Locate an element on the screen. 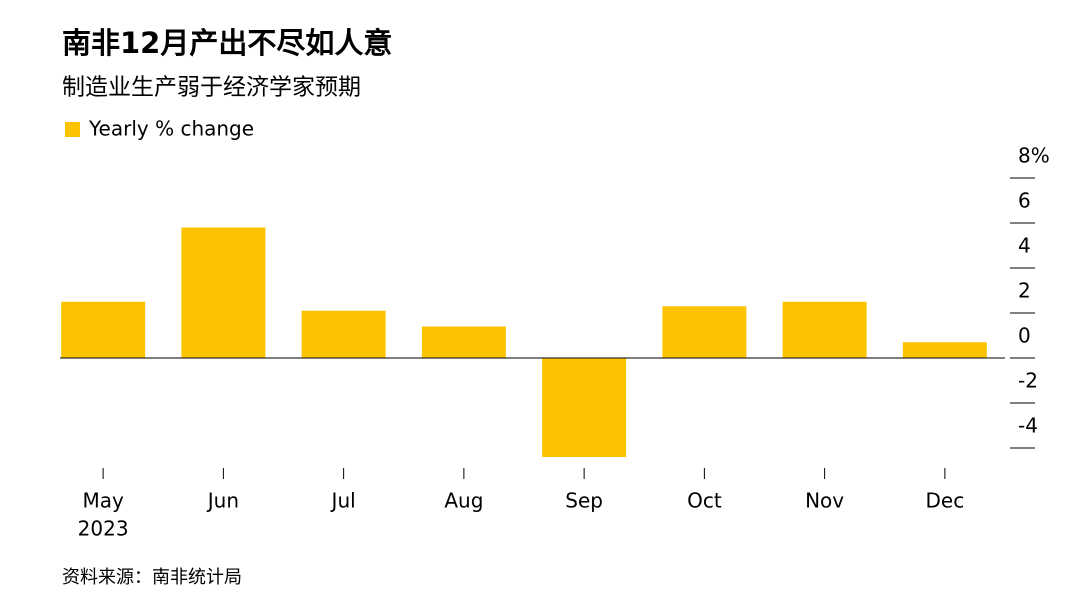 The image size is (1080, 599). x-tick-label: May is located at coordinates (103, 501).